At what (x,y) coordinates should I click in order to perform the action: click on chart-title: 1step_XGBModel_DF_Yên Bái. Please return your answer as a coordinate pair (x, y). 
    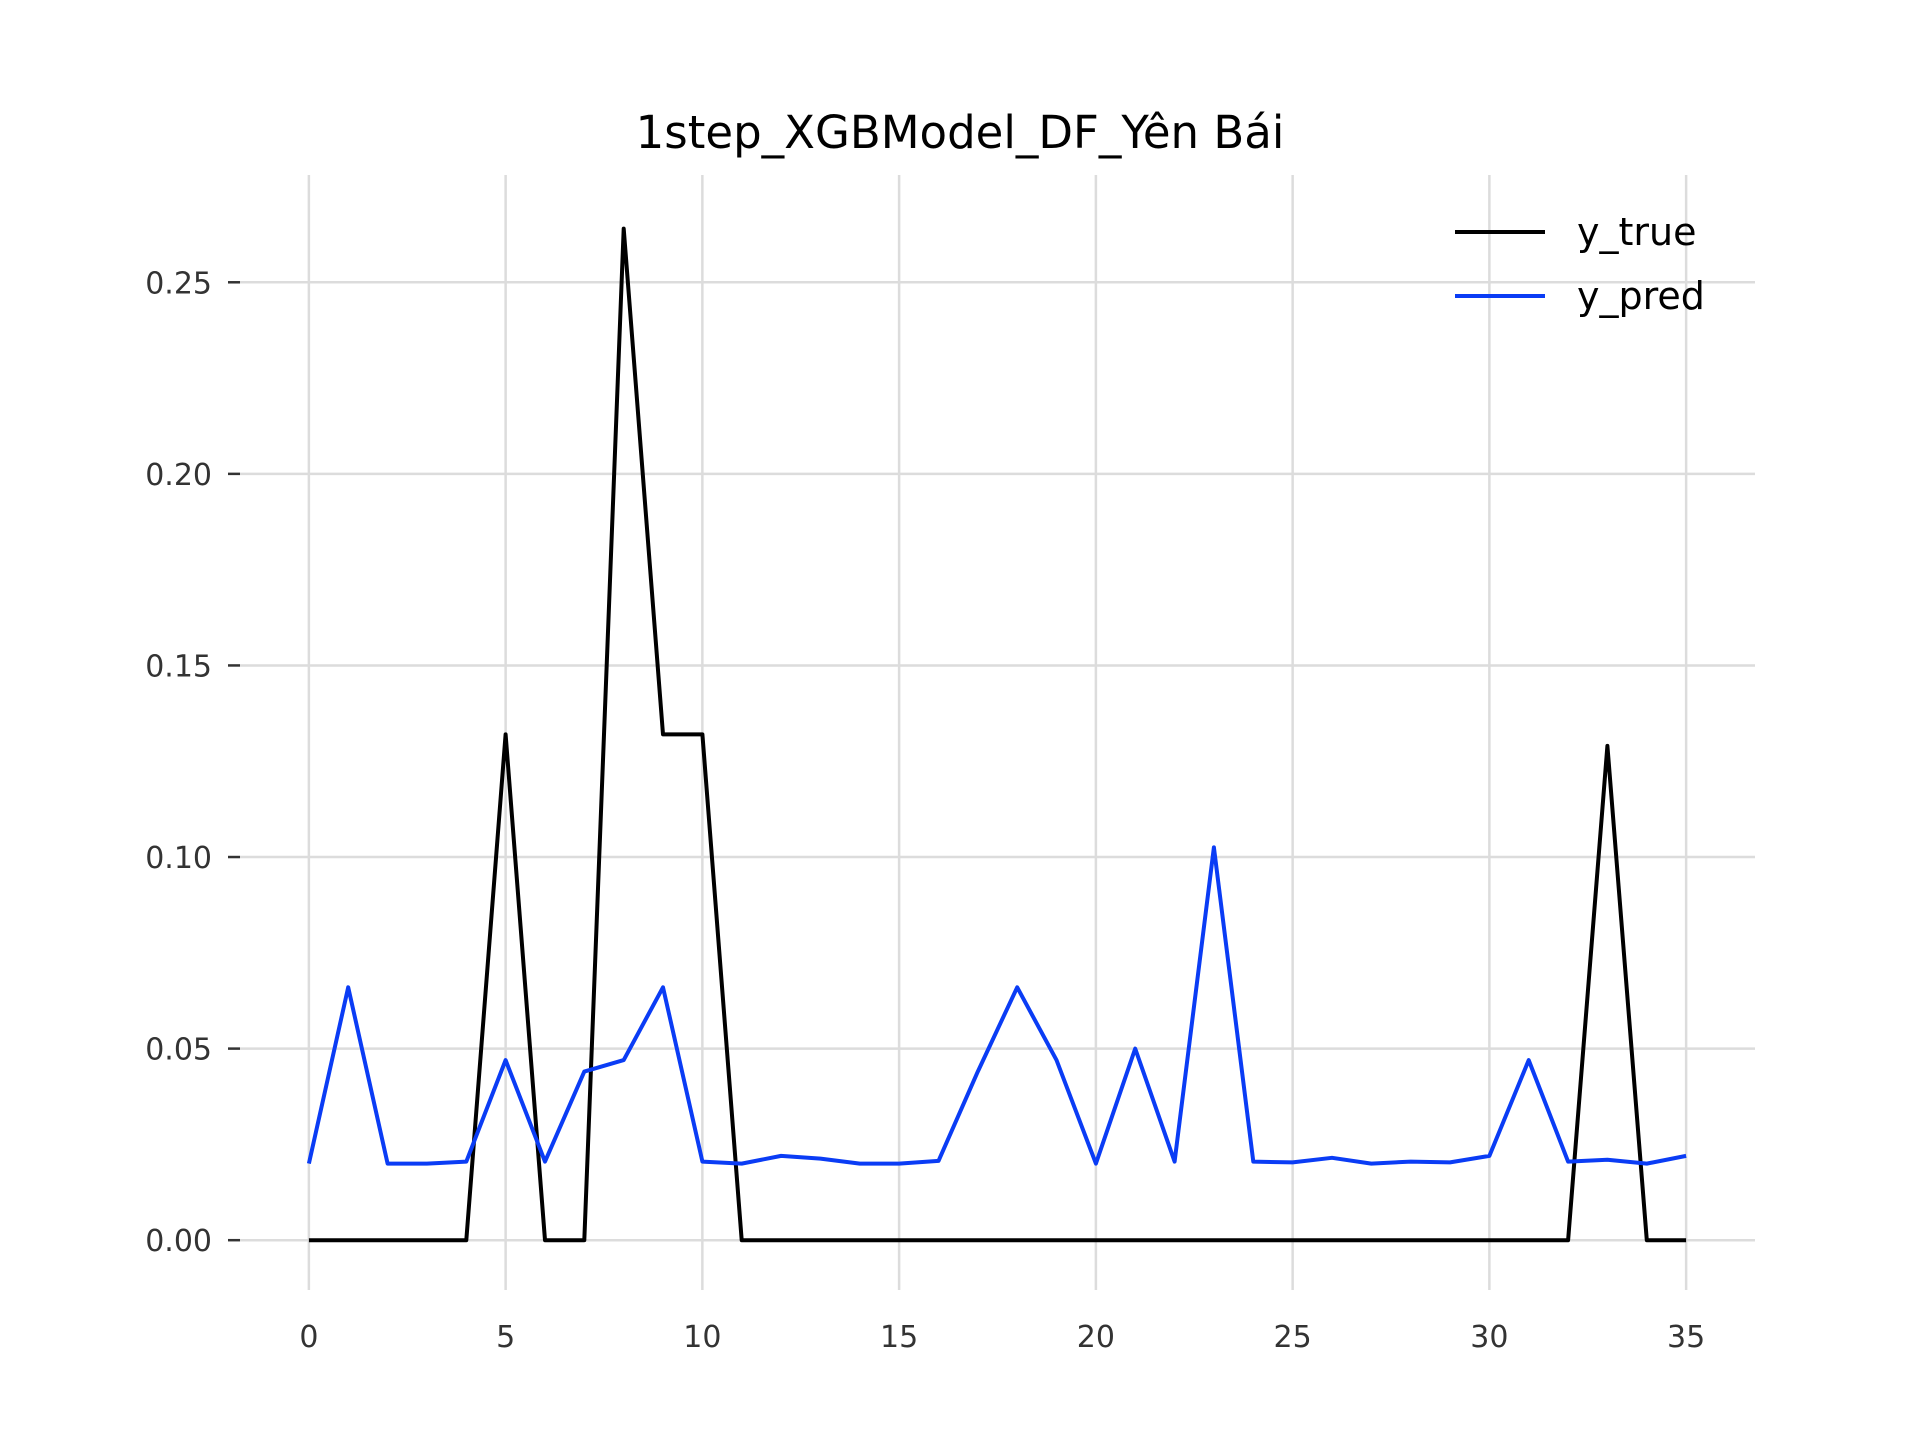
    Looking at the image, I should click on (960, 132).